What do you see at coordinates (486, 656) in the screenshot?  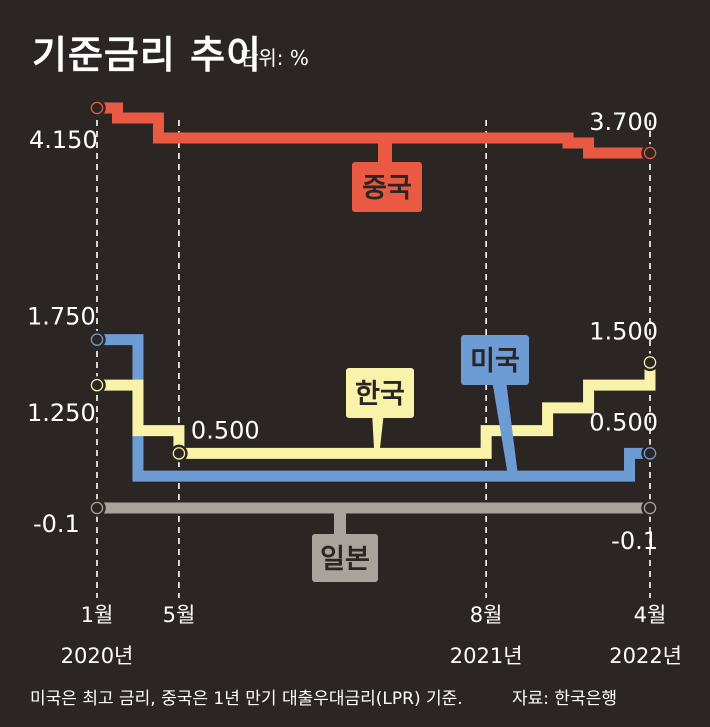 I see `x-tick-year: 2021년` at bounding box center [486, 656].